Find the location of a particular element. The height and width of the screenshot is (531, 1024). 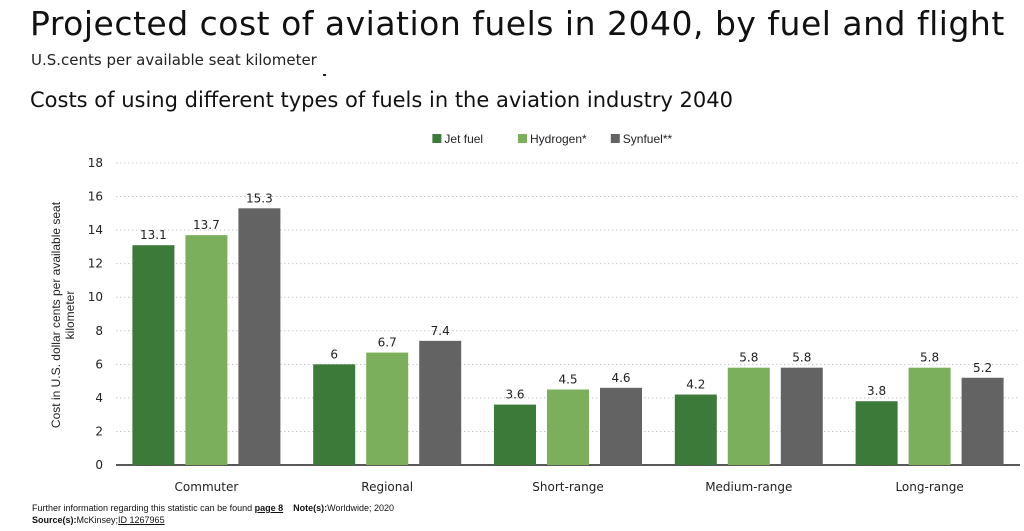

legend-label: Jet fuel is located at coordinates (463, 139).